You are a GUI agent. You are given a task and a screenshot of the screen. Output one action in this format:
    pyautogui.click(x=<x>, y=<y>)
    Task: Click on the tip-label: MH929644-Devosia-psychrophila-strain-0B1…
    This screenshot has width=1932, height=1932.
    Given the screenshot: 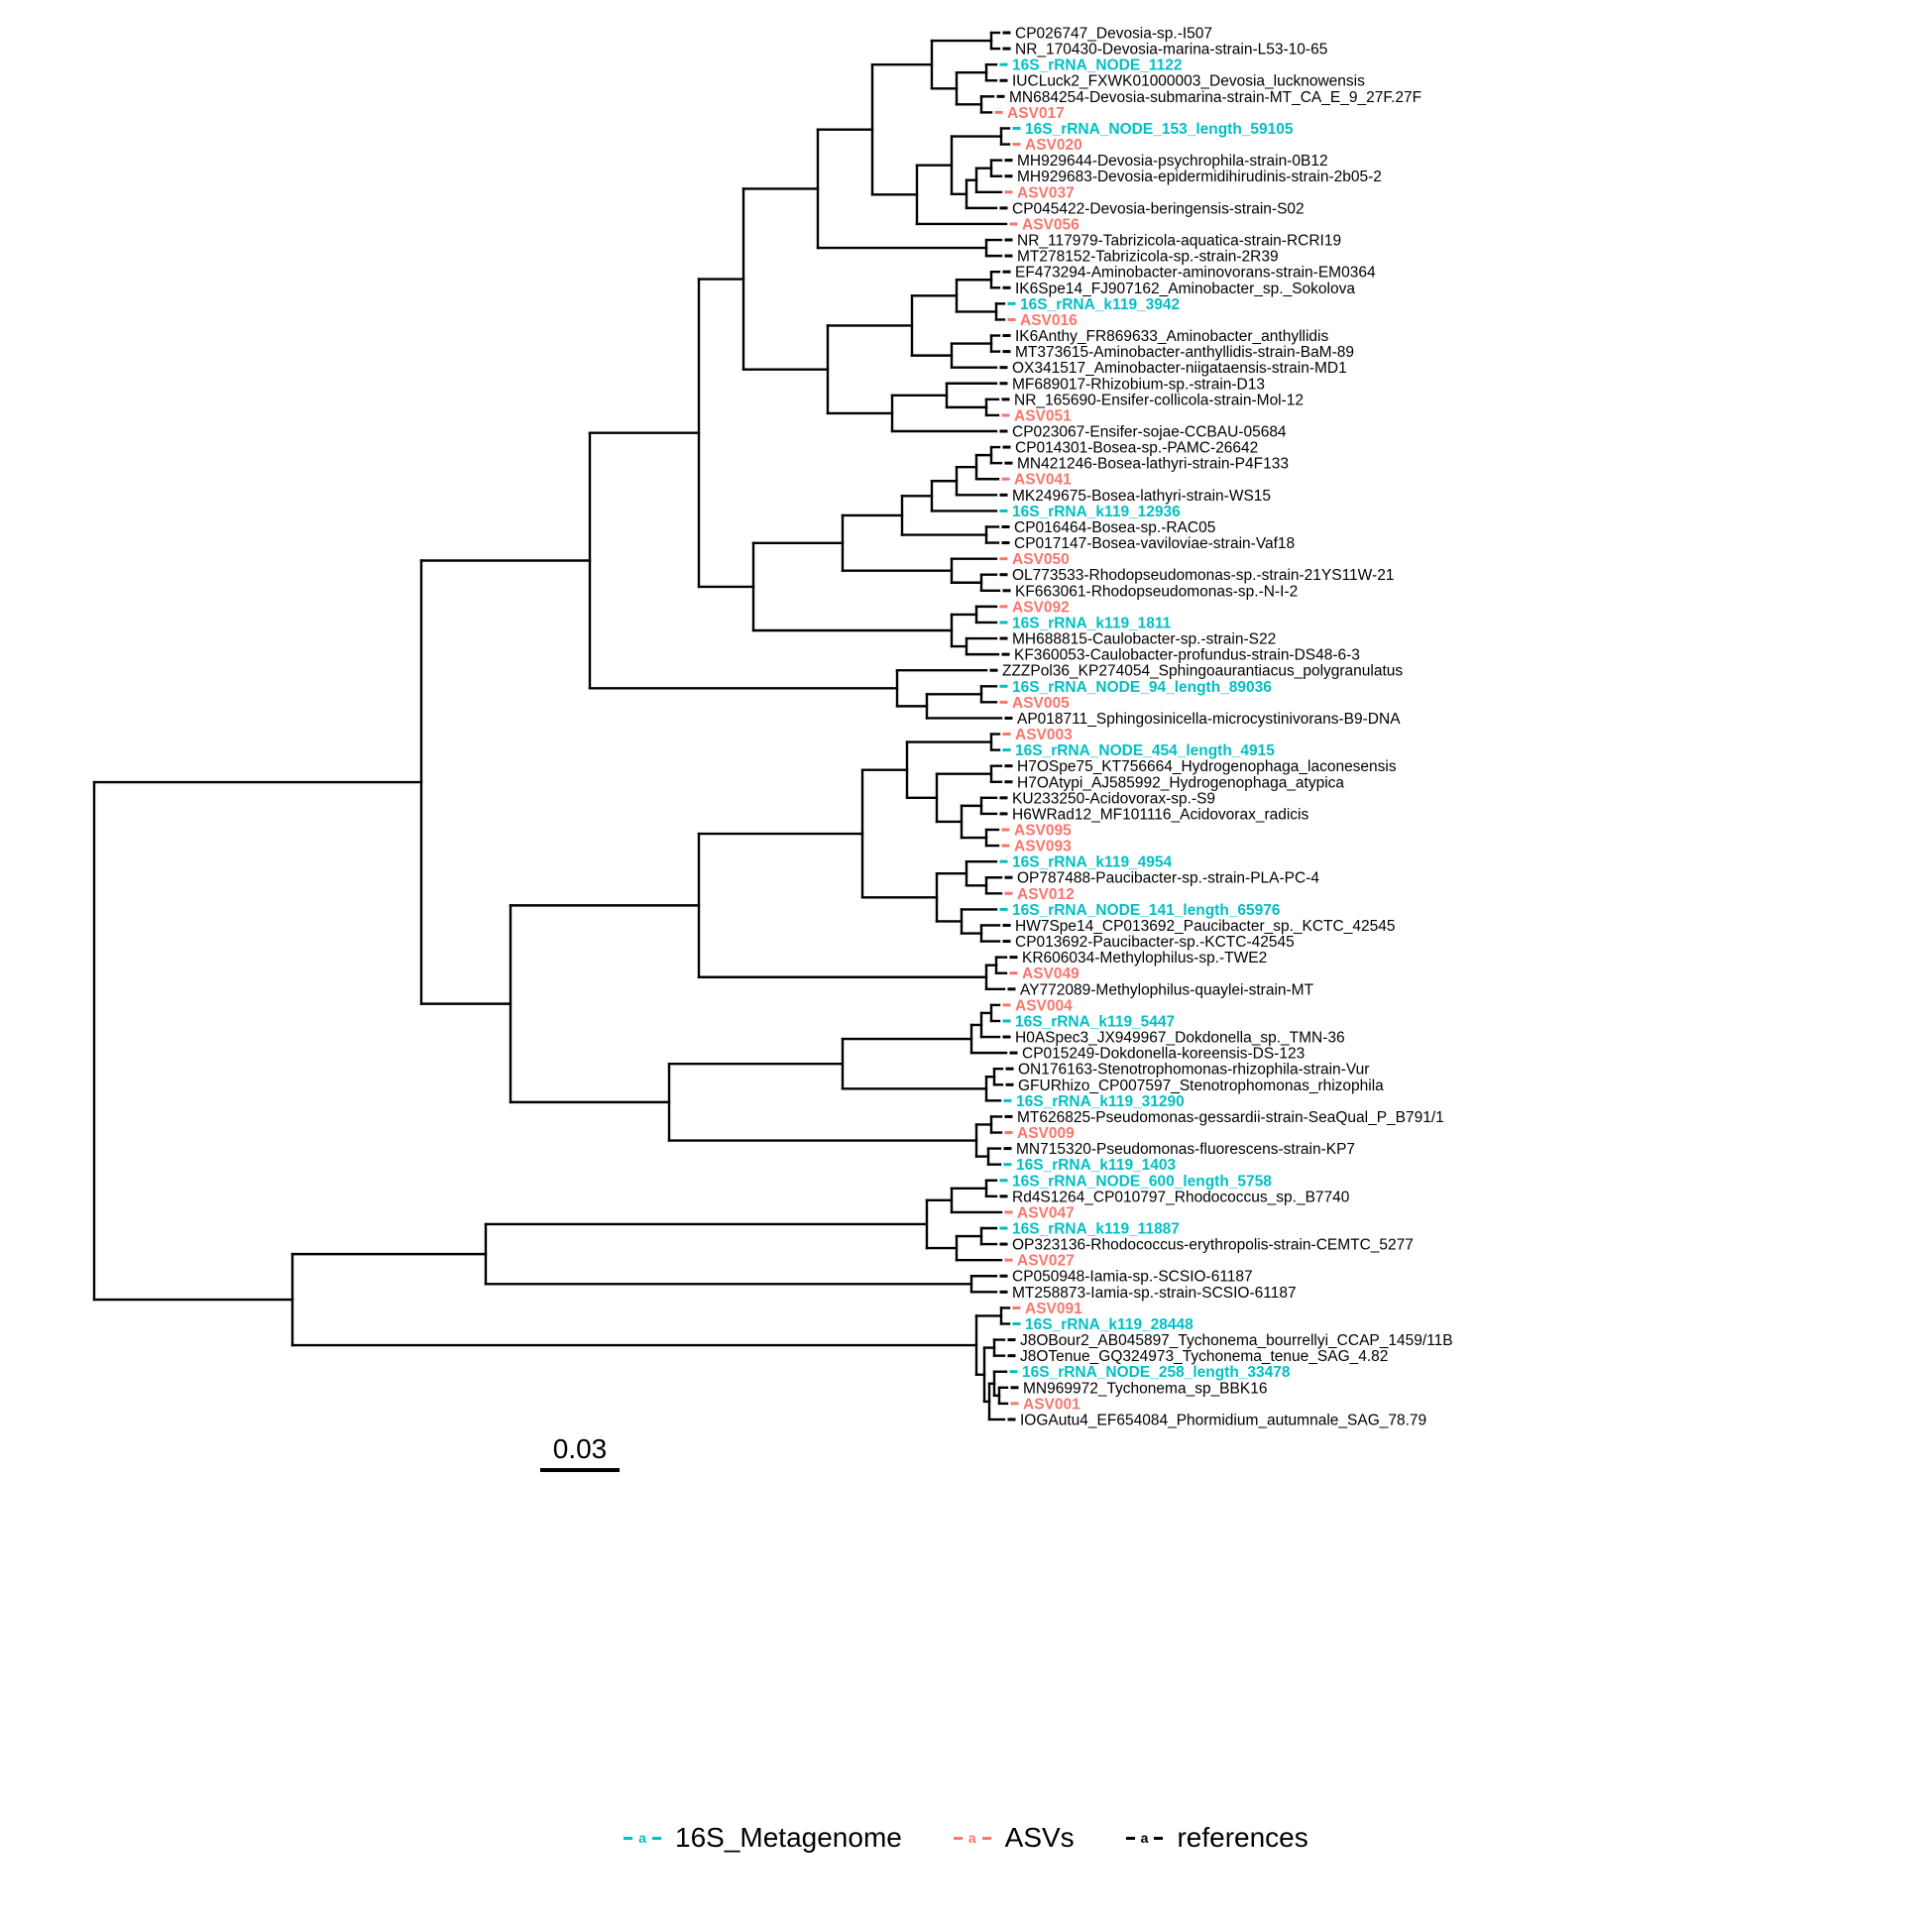 What is the action you would take?
    pyautogui.click(x=1172, y=161)
    